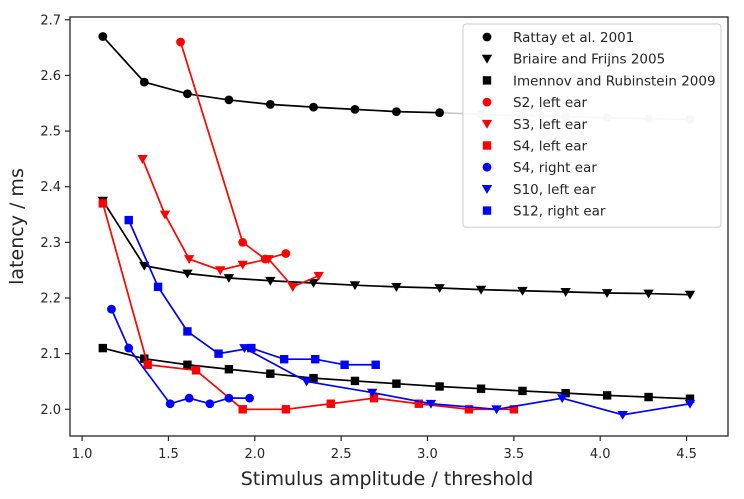  Describe the element at coordinates (50, 76) in the screenshot. I see `y-tick-label: 2.6` at that location.